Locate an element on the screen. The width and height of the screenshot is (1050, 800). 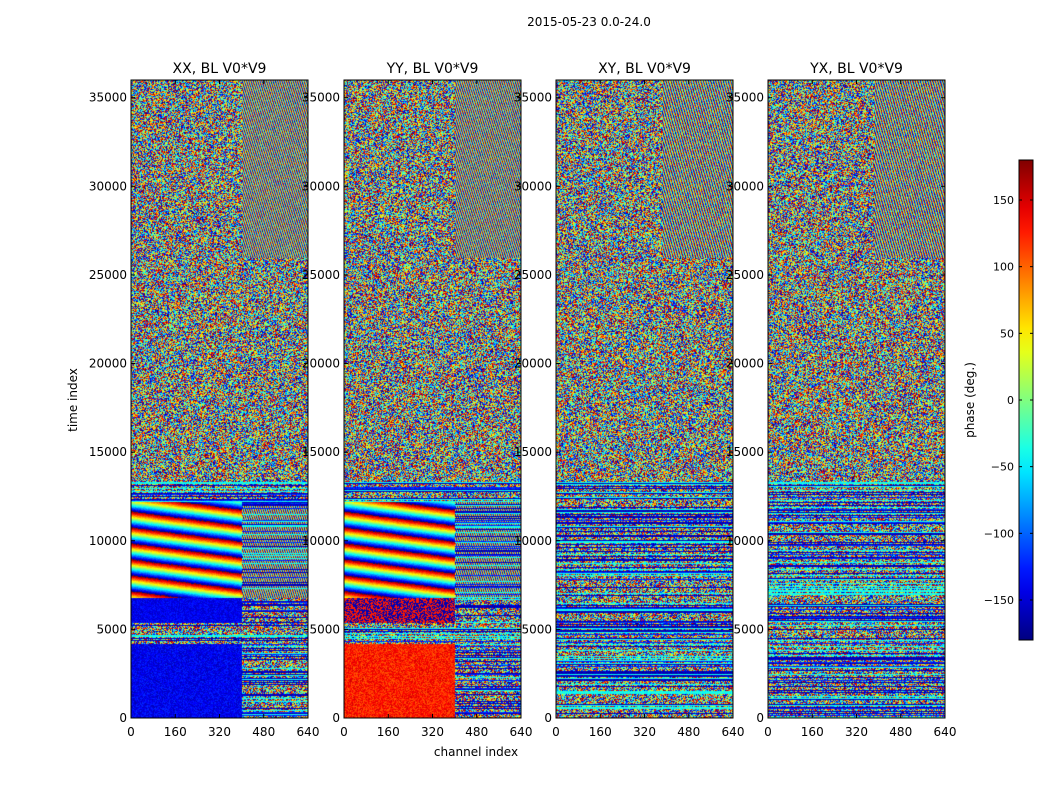
colorbar-label: phase (deg.) is located at coordinates (970, 400).